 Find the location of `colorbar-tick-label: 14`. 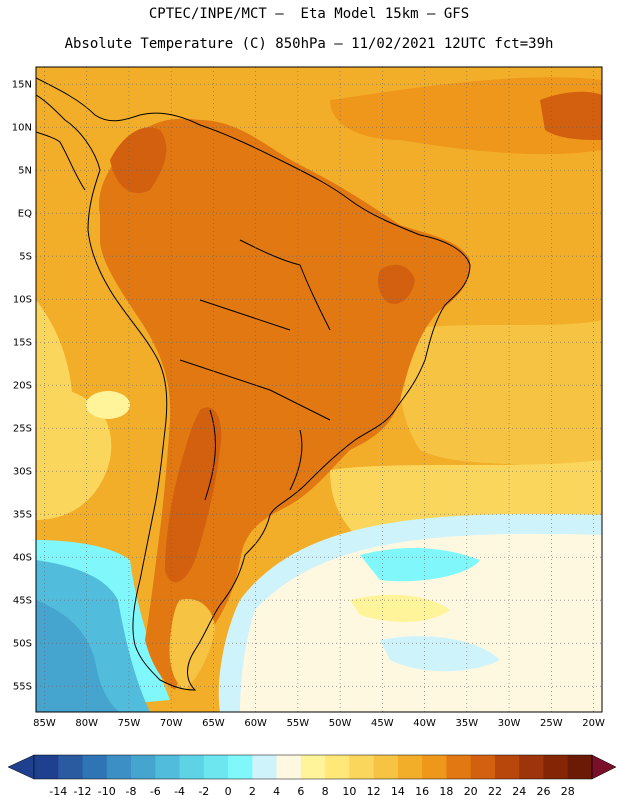

colorbar-tick-label: 14 is located at coordinates (398, 791).